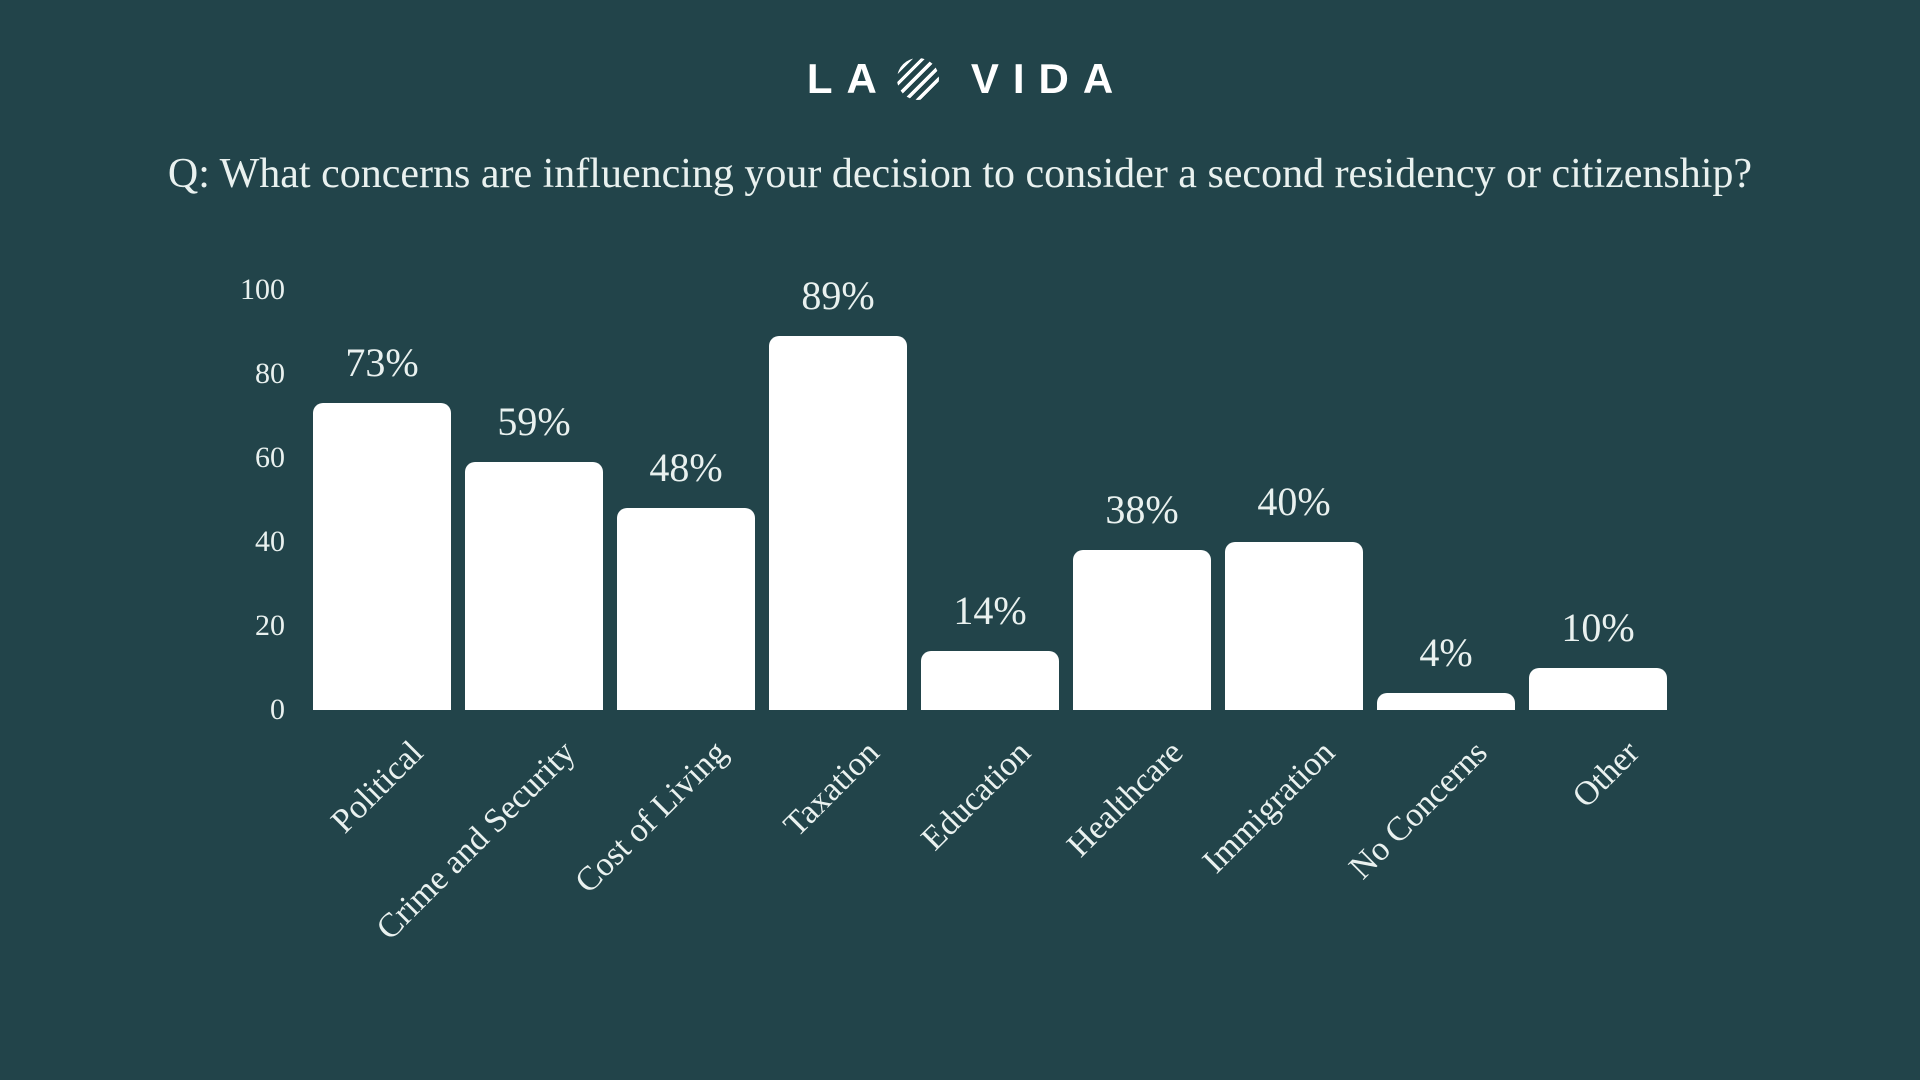 This screenshot has width=1920, height=1080. I want to click on x-category-label: Other, so click(1606, 774).